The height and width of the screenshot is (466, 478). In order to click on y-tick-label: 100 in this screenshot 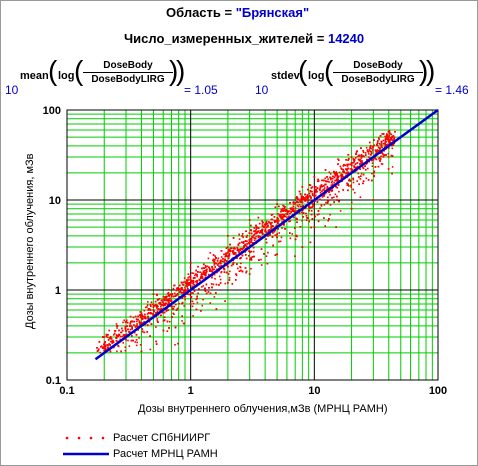, I will do `click(52, 111)`.